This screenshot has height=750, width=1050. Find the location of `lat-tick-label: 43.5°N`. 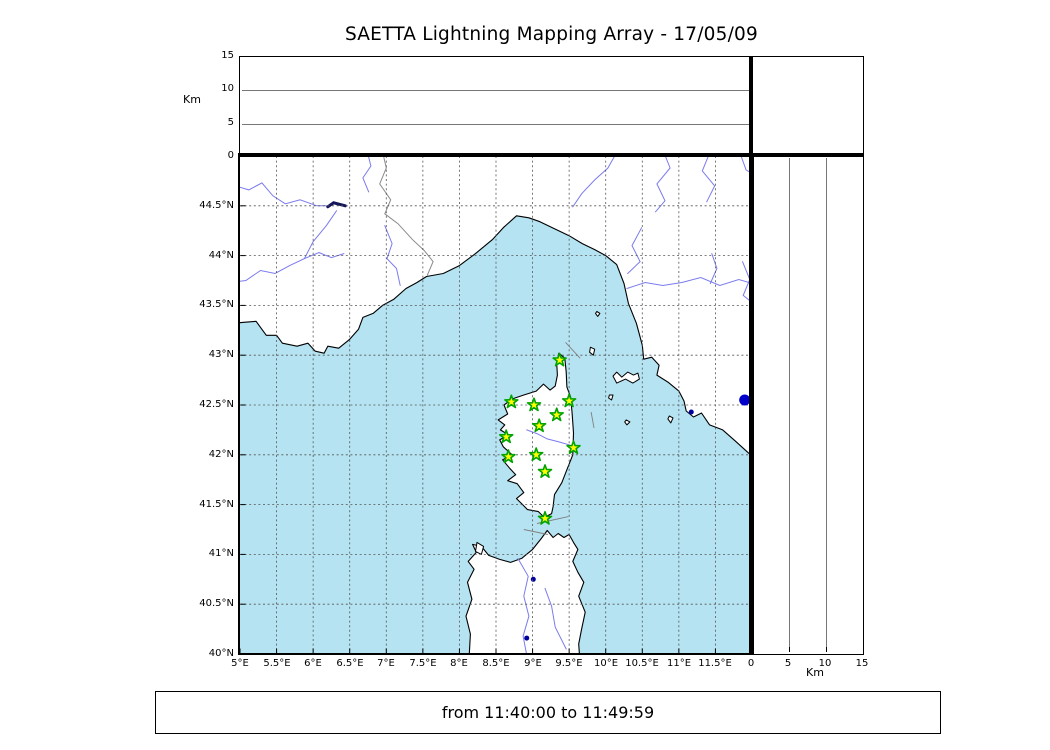

lat-tick-label: 43.5°N is located at coordinates (216, 304).